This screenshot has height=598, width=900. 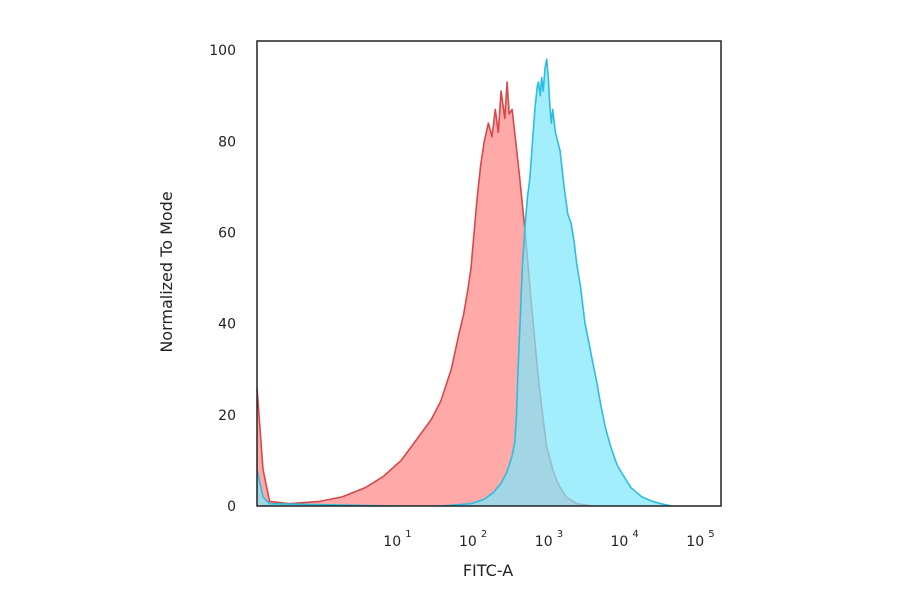 What do you see at coordinates (484, 534) in the screenshot?
I see `x-tick-exponent: 2` at bounding box center [484, 534].